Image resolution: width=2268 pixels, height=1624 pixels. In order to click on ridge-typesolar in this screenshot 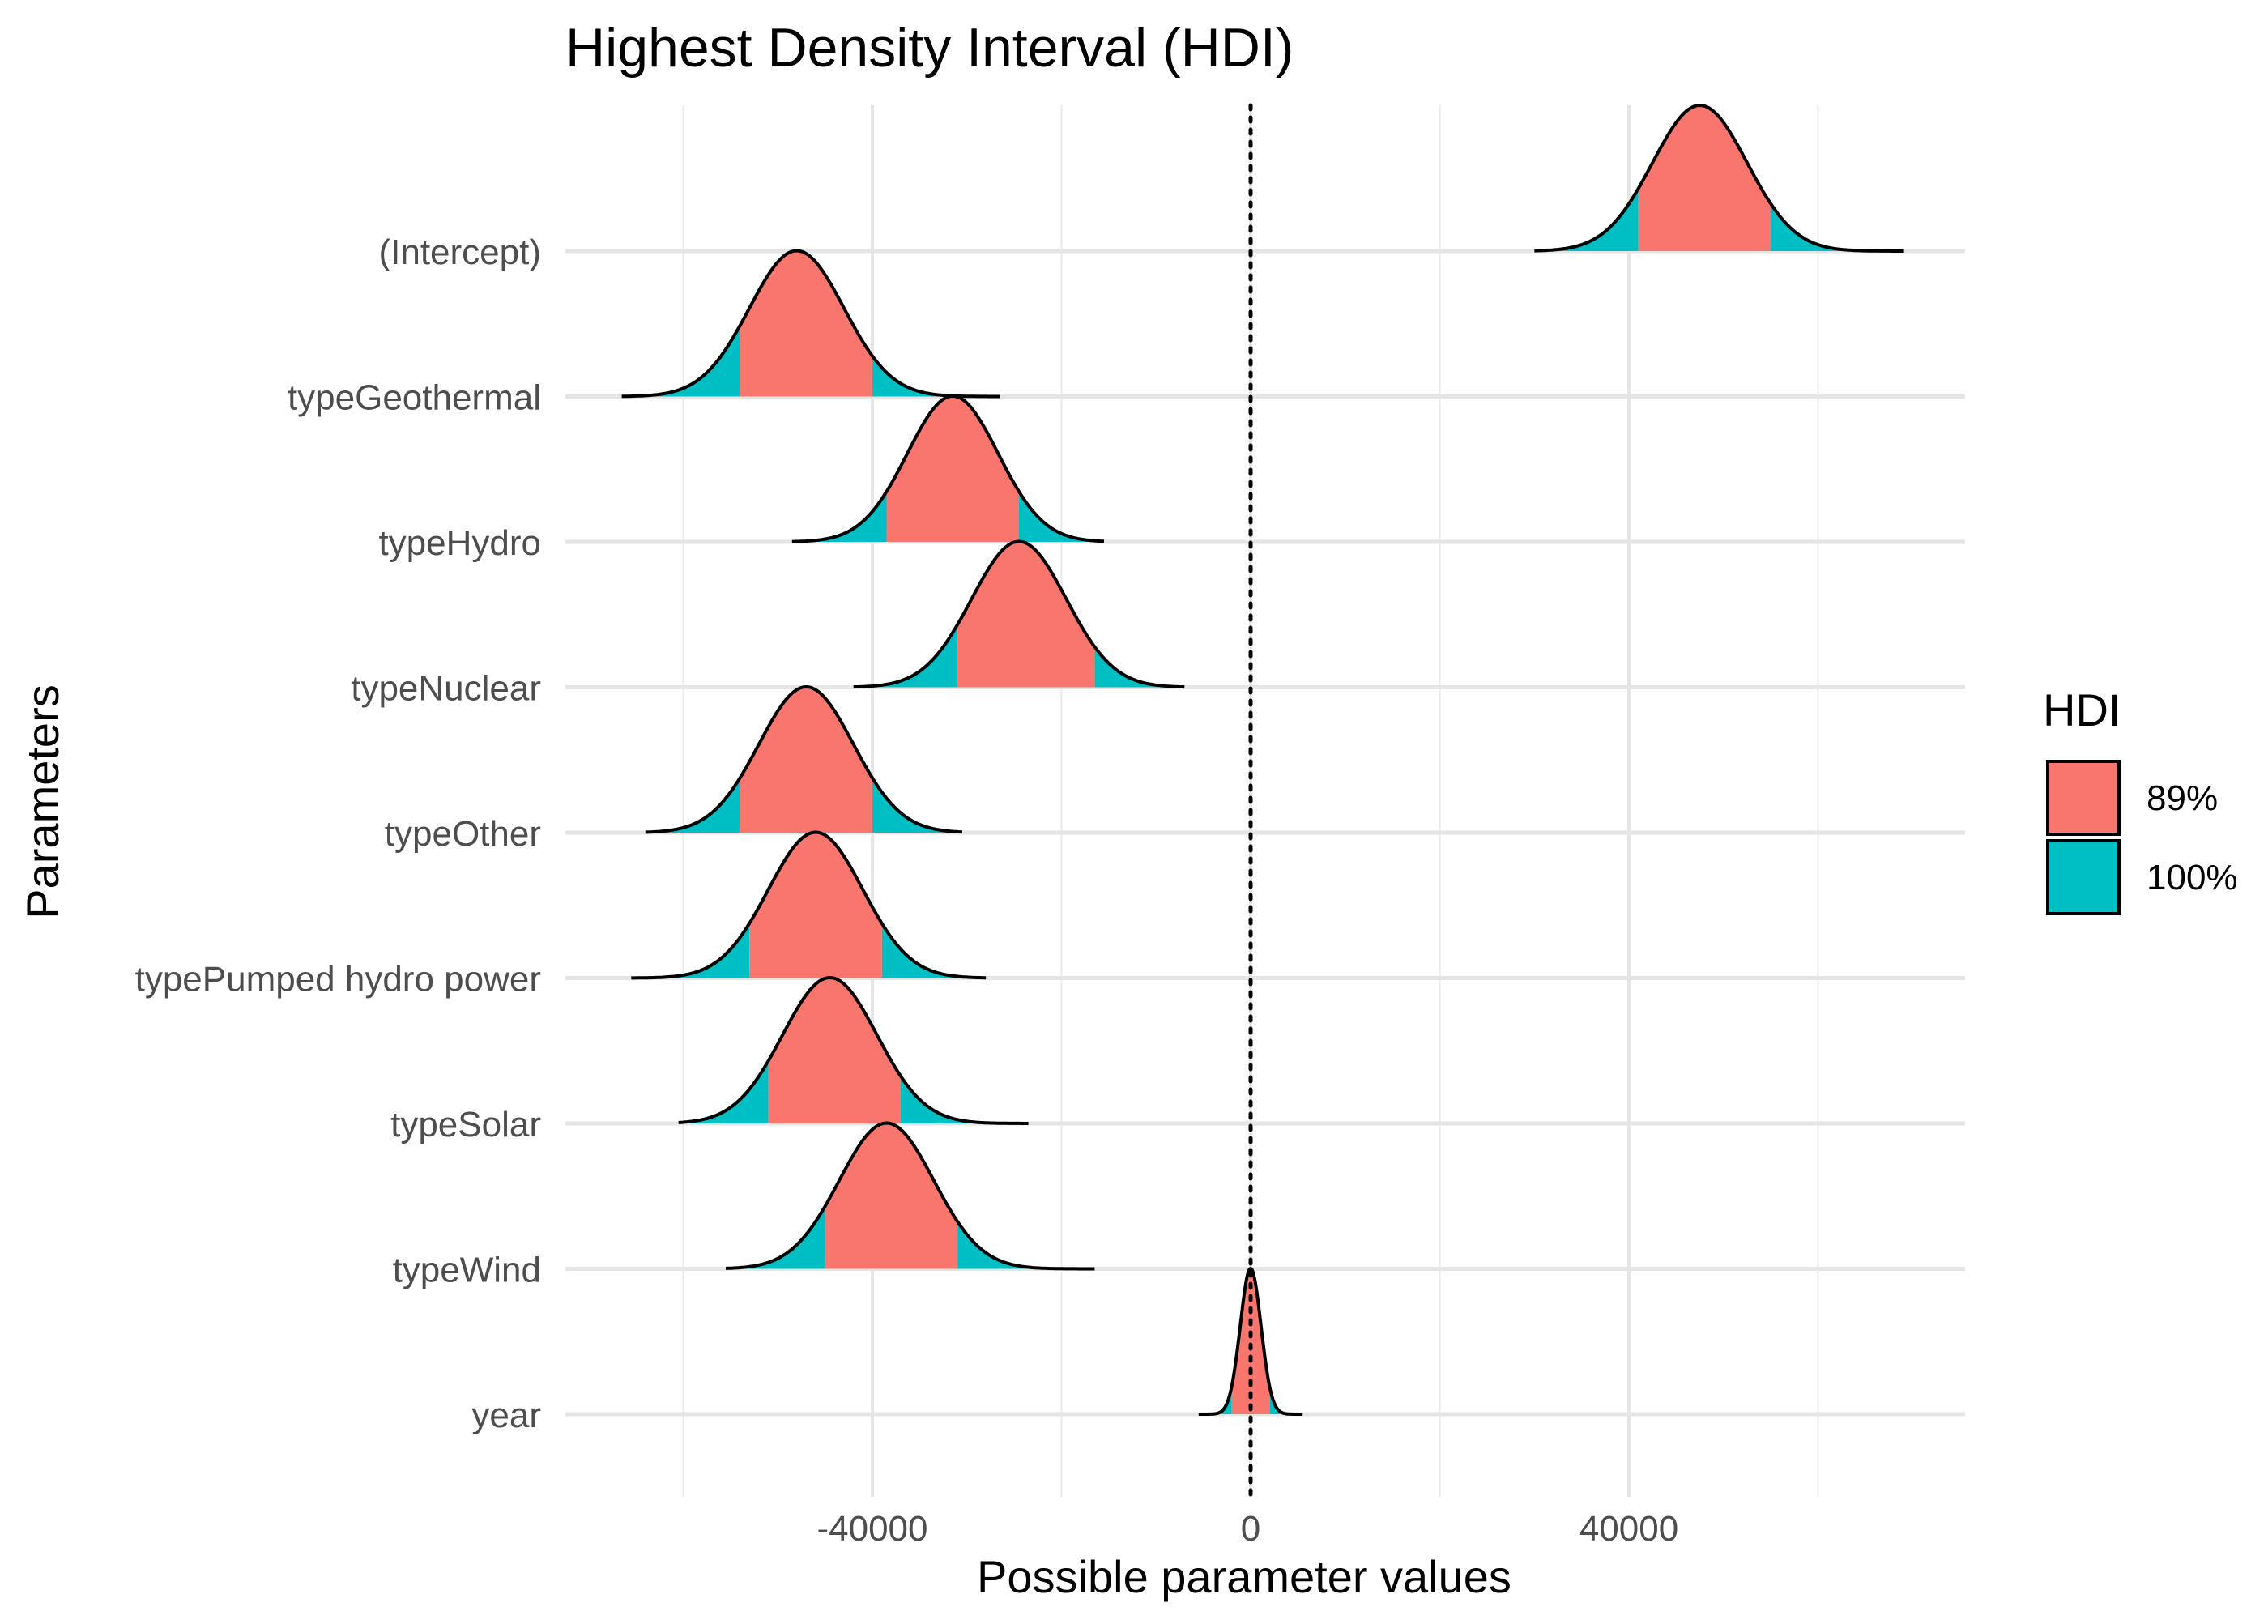, I will do `click(853, 1050)`.